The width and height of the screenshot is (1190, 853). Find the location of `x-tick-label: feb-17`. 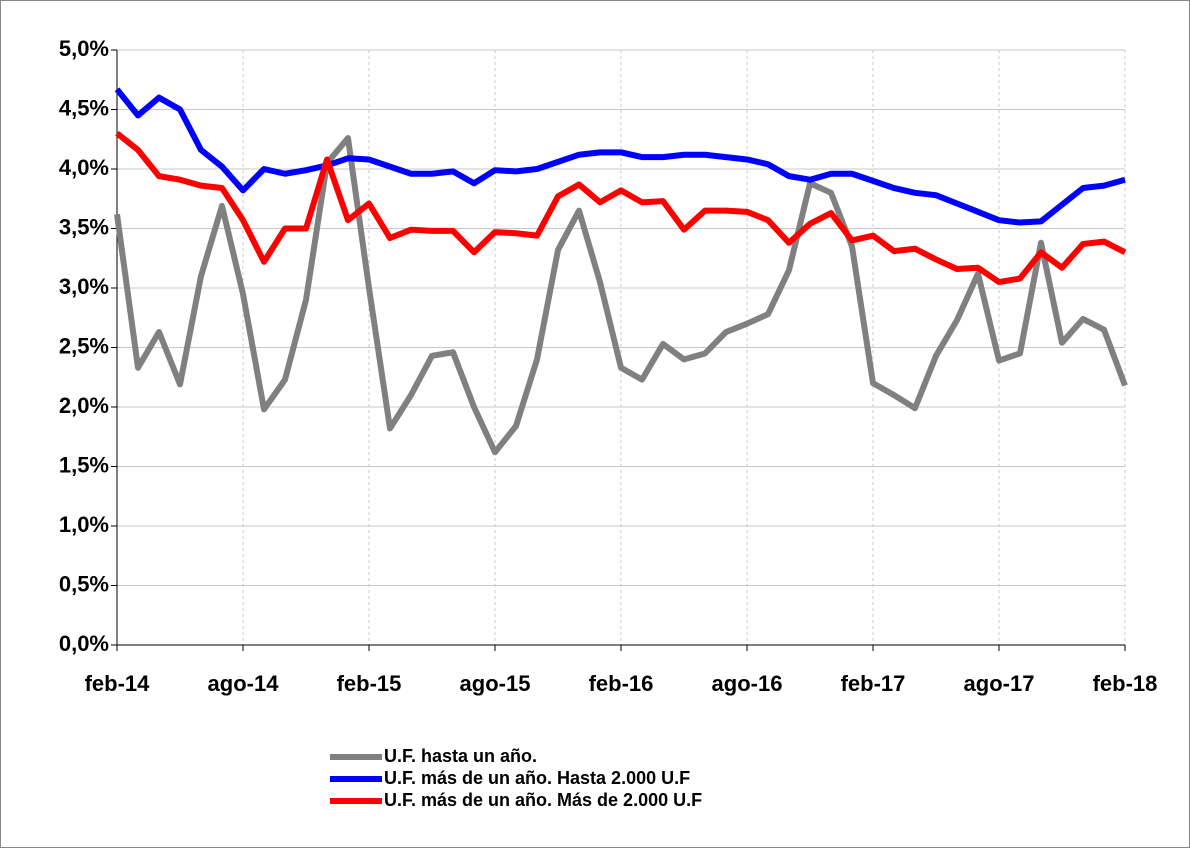

x-tick-label: feb-17 is located at coordinates (873, 683).